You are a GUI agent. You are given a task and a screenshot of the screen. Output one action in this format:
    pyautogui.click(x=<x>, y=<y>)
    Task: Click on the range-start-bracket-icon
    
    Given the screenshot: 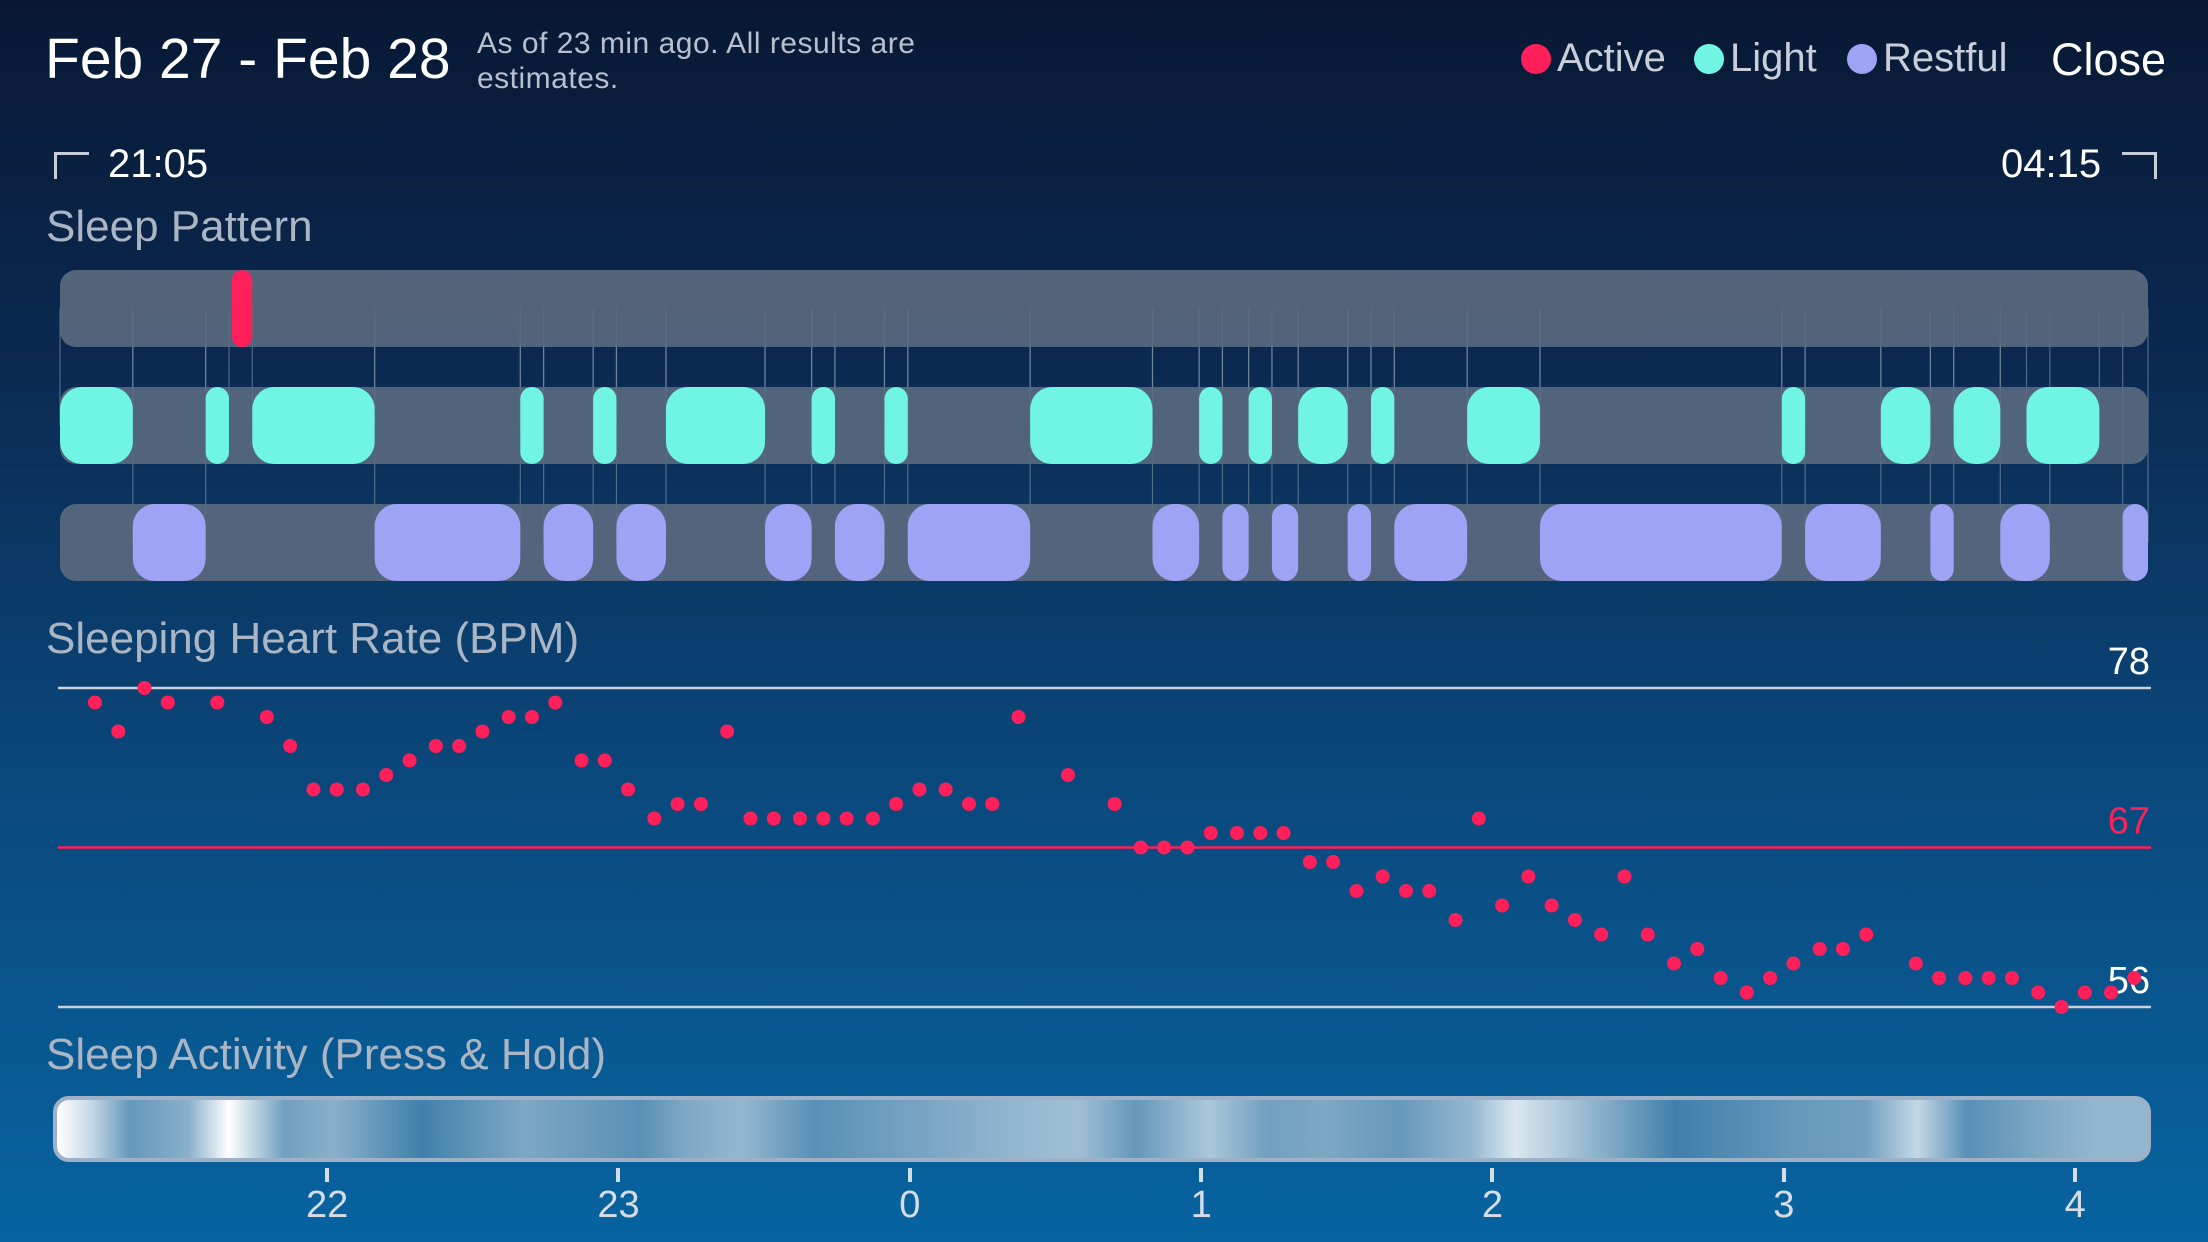 What is the action you would take?
    pyautogui.click(x=71, y=165)
    